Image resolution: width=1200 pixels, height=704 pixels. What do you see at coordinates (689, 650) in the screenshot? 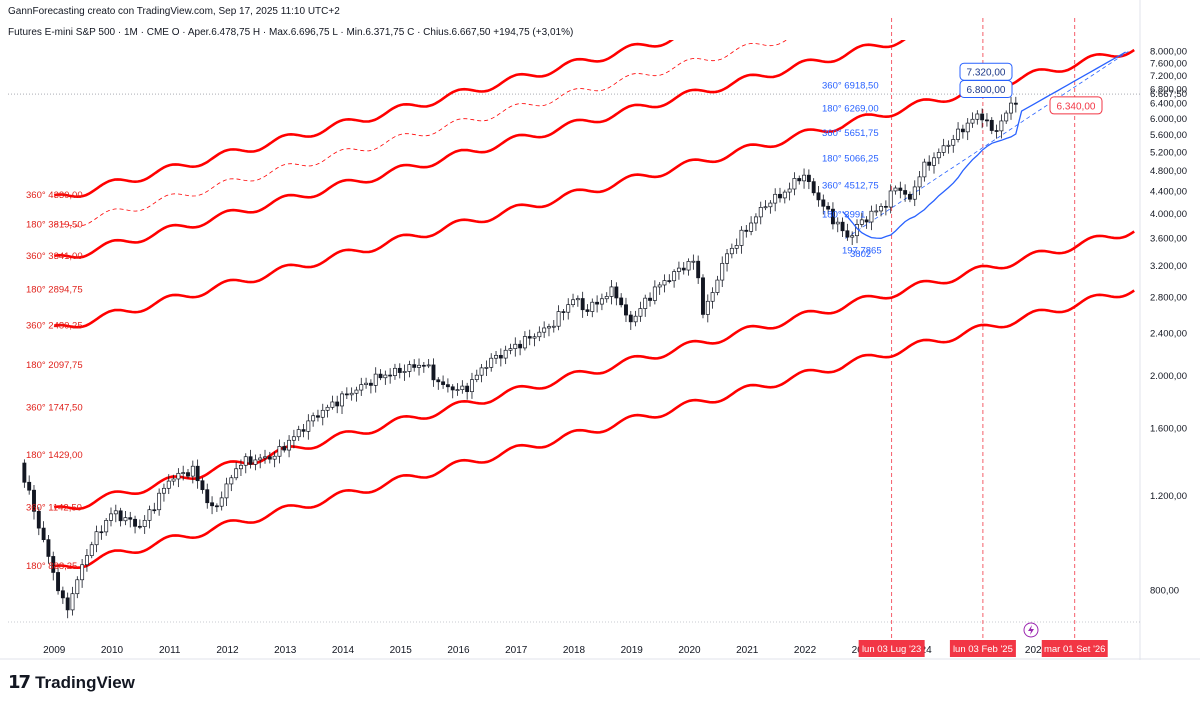
I see `x-tick-label: 2020` at bounding box center [689, 650].